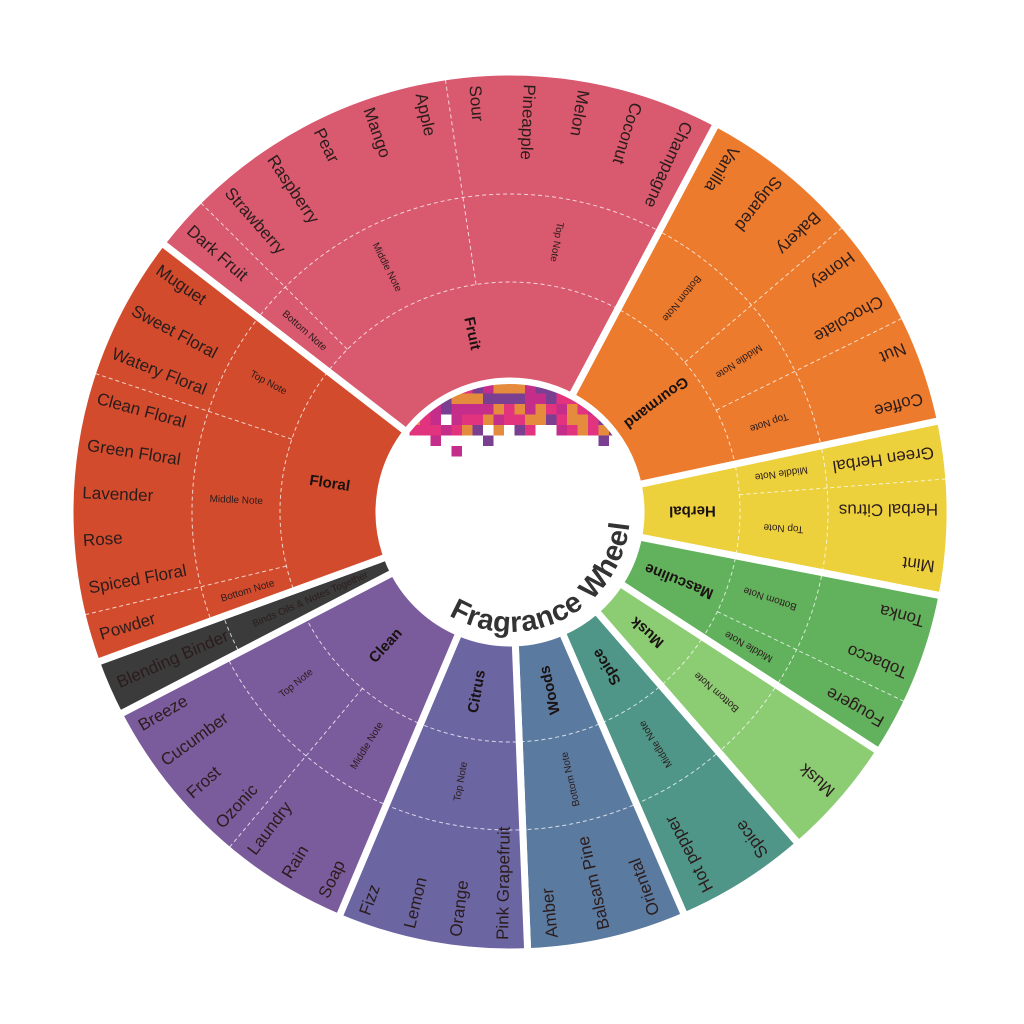  What do you see at coordinates (118, 494) in the screenshot?
I see `fragrance-item: Lavender` at bounding box center [118, 494].